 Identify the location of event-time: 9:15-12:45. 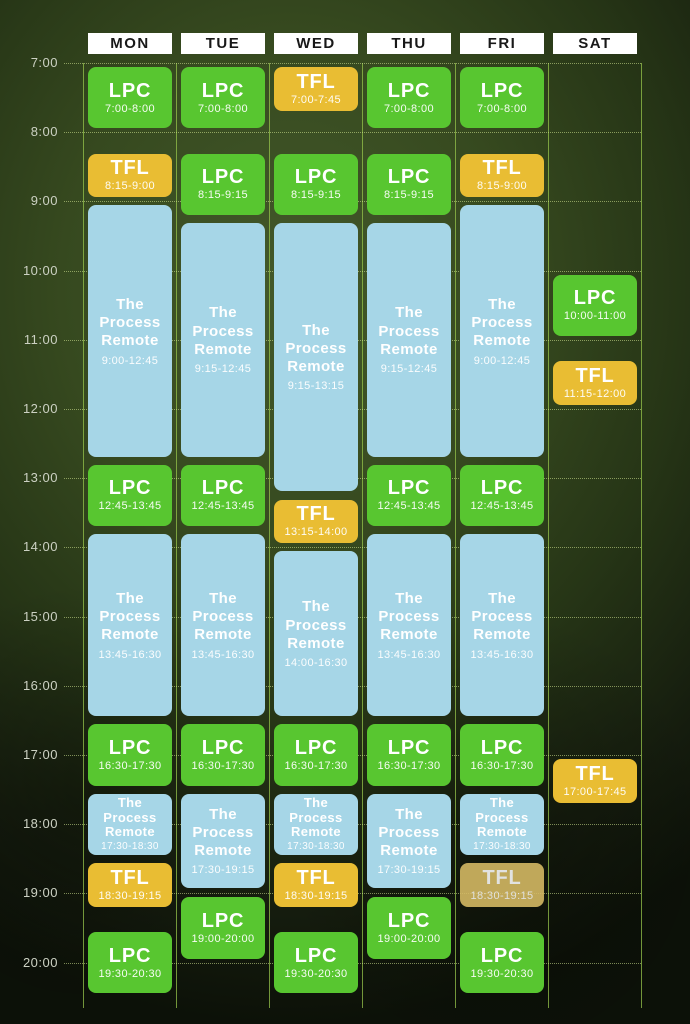
(409, 369).